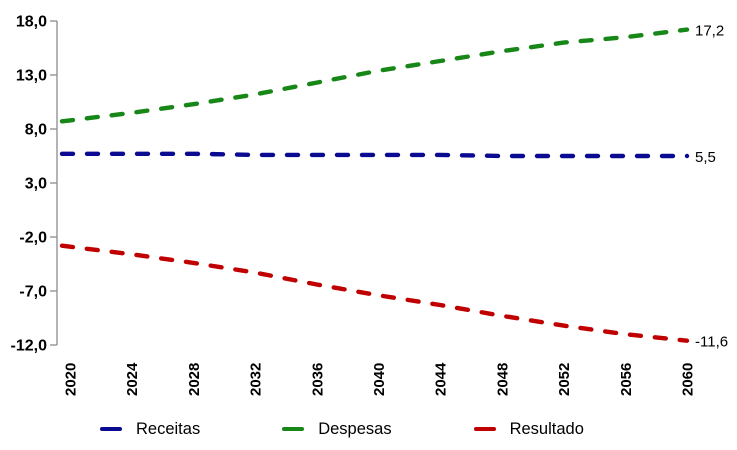 This screenshot has width=737, height=450. What do you see at coordinates (111, 429) in the screenshot?
I see `legend-dash-icon-receitas` at bounding box center [111, 429].